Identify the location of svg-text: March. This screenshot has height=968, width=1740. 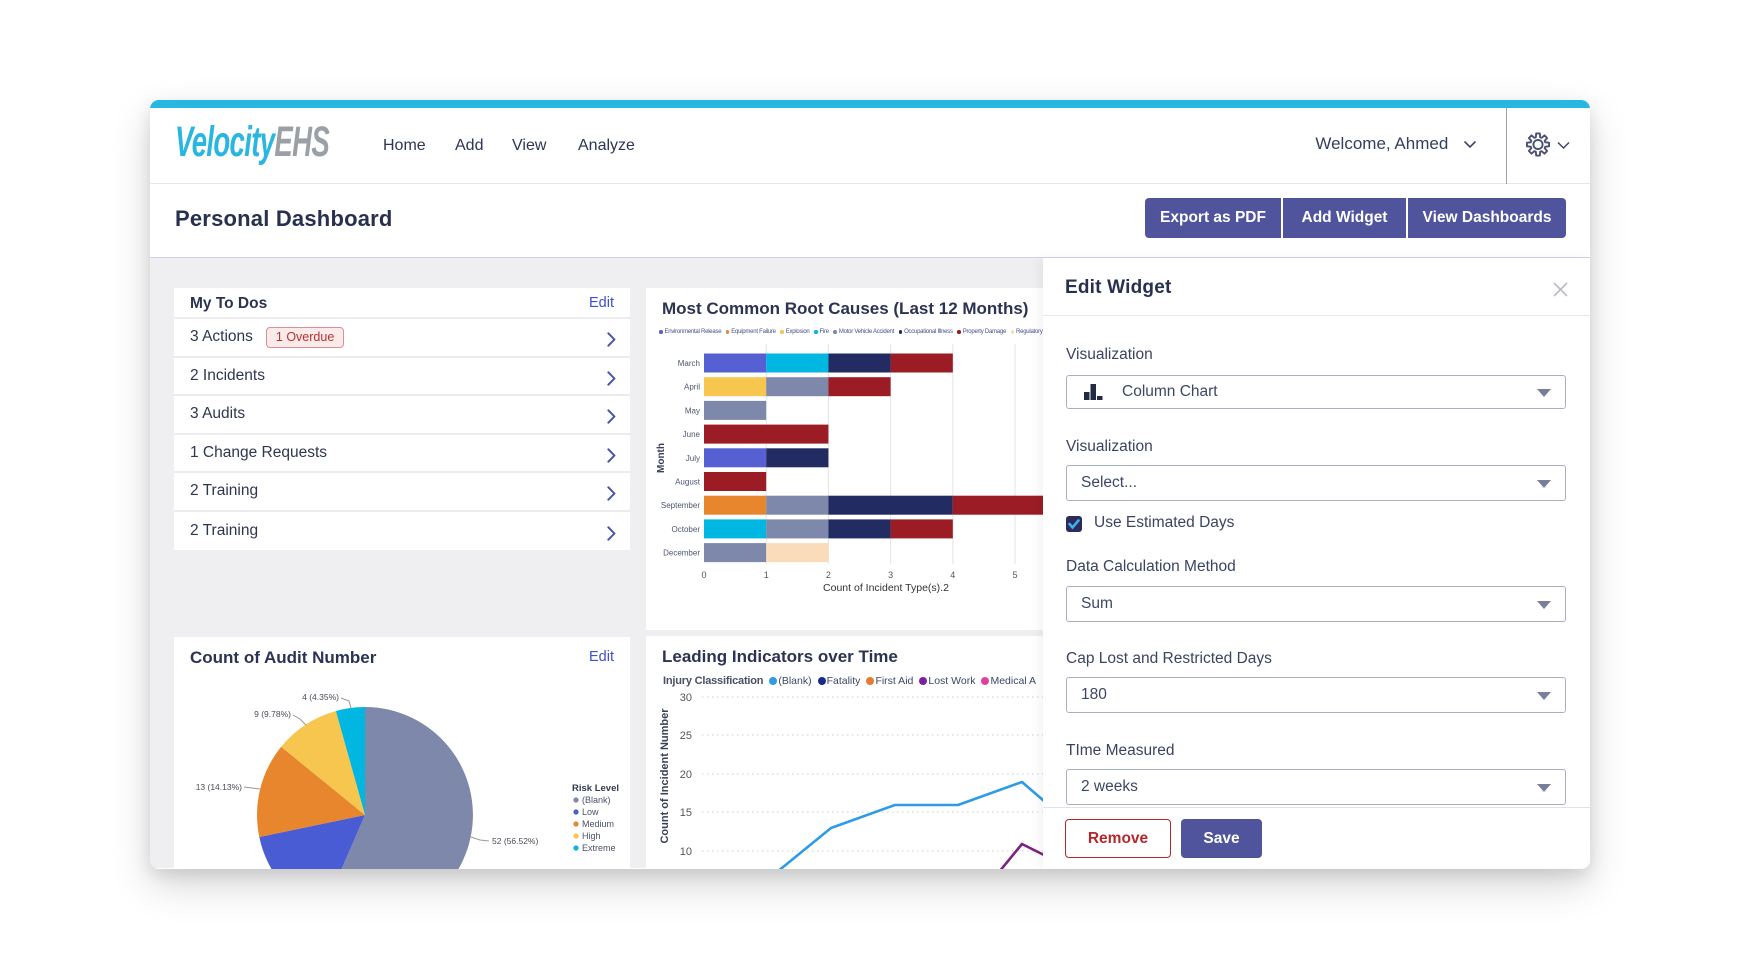
(689, 363).